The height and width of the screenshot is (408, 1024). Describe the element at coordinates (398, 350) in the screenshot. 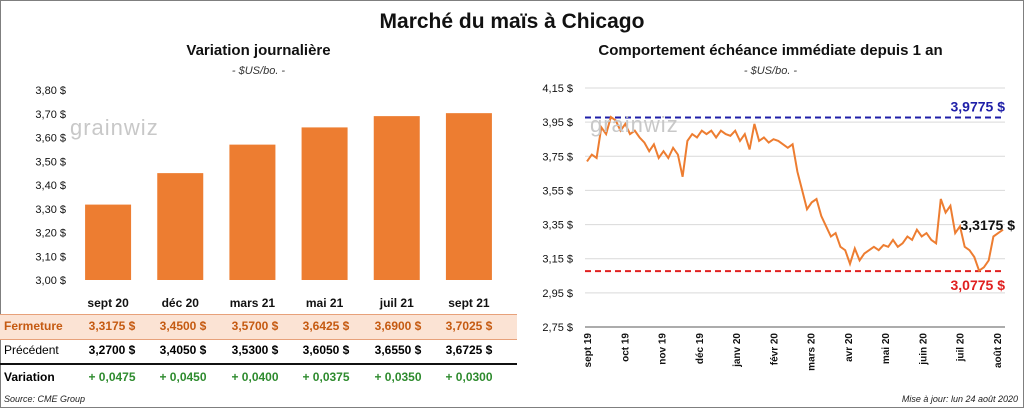

I see `previous-value: 3,6550 $` at that location.